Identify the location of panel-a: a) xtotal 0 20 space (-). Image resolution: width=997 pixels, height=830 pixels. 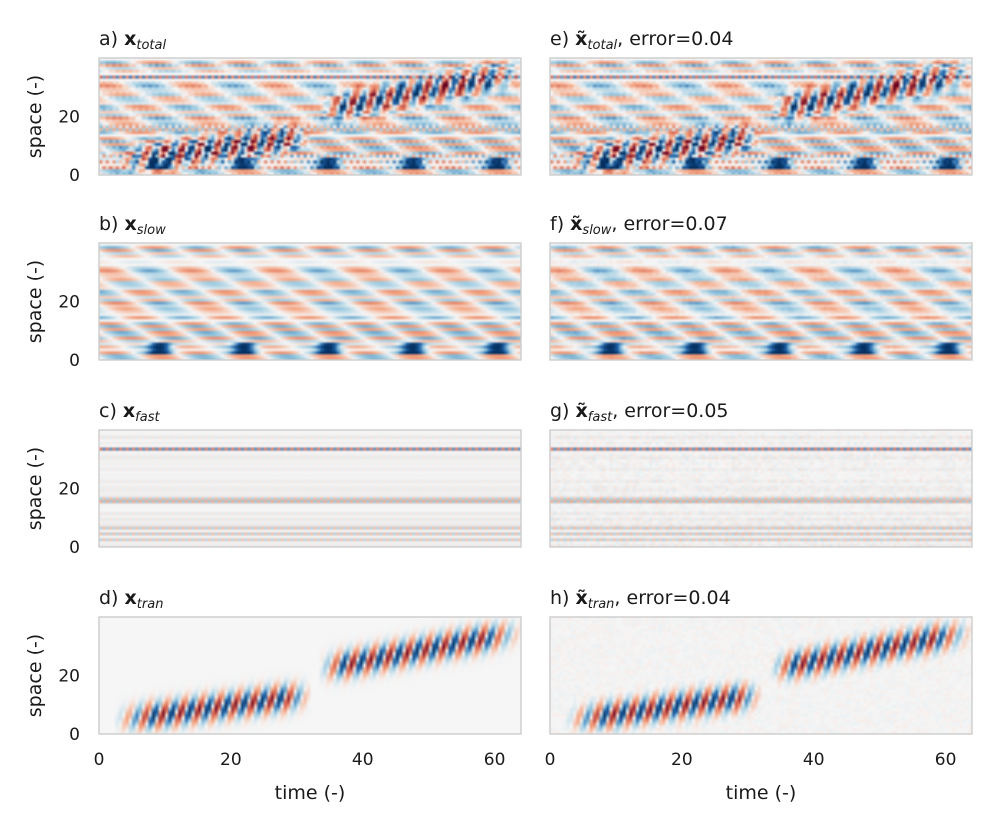
(273, 107).